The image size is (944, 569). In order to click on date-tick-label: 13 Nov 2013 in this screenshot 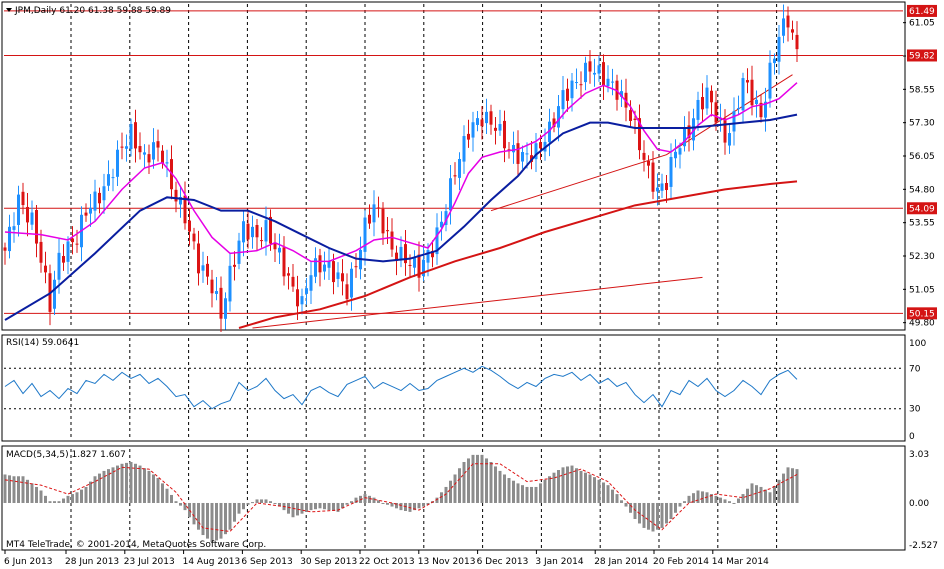, I will do `click(447, 562)`.